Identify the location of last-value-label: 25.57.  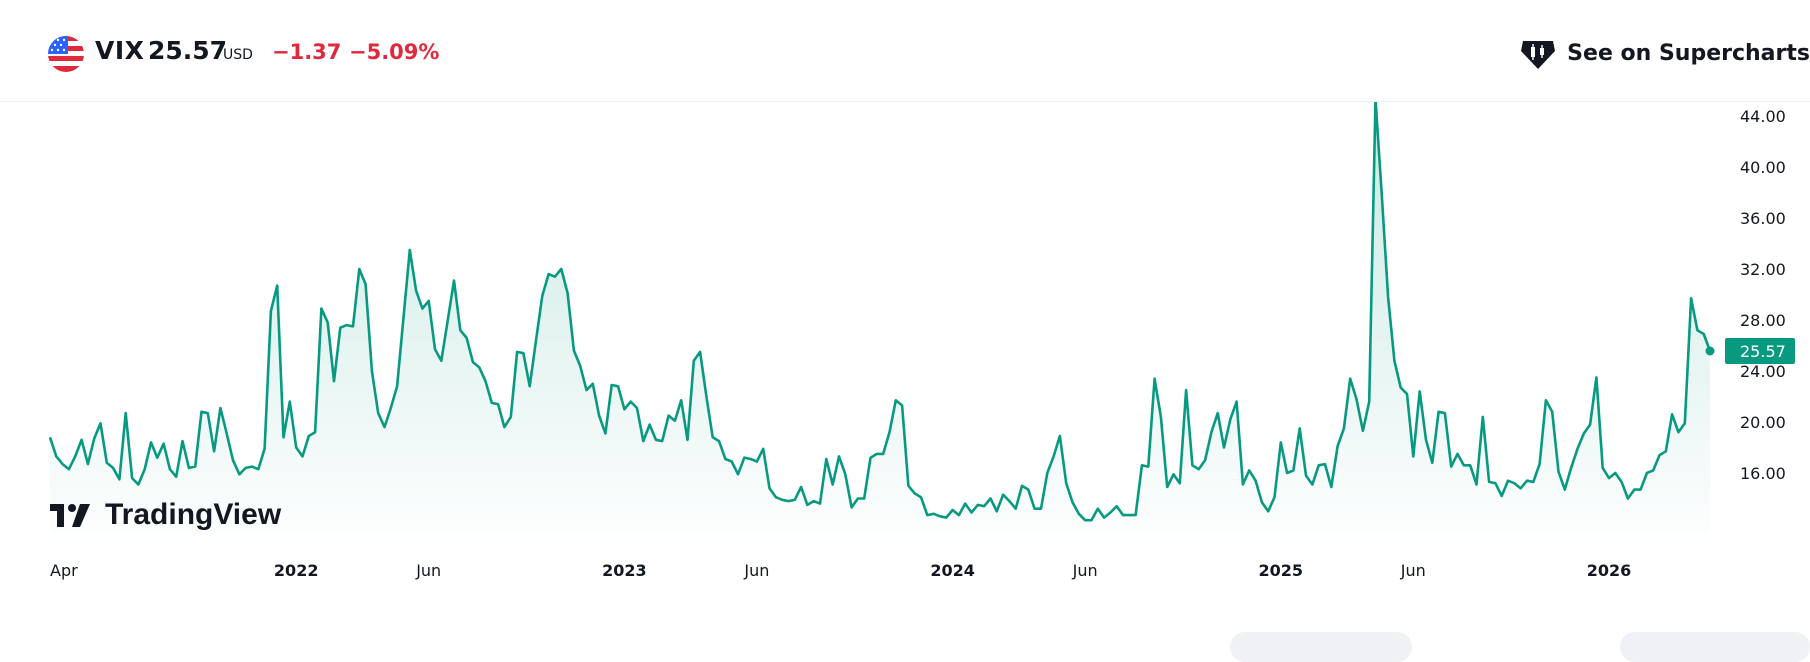
(1763, 351).